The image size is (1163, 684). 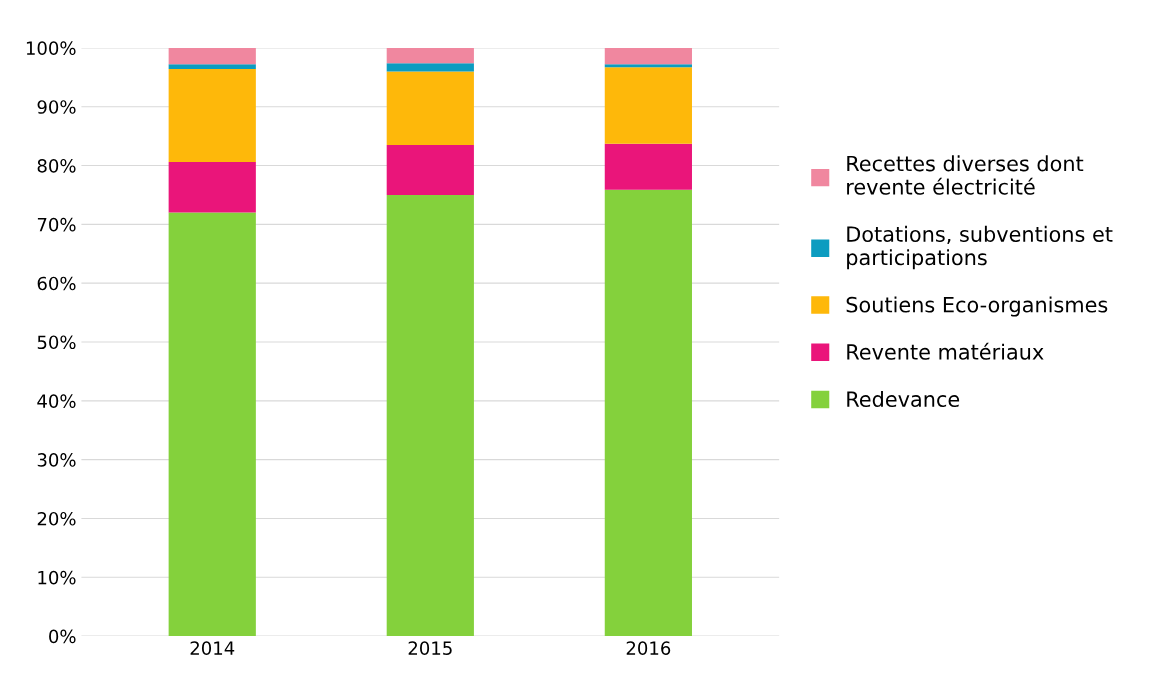 I want to click on y-tick-label: 70%, so click(x=56, y=224).